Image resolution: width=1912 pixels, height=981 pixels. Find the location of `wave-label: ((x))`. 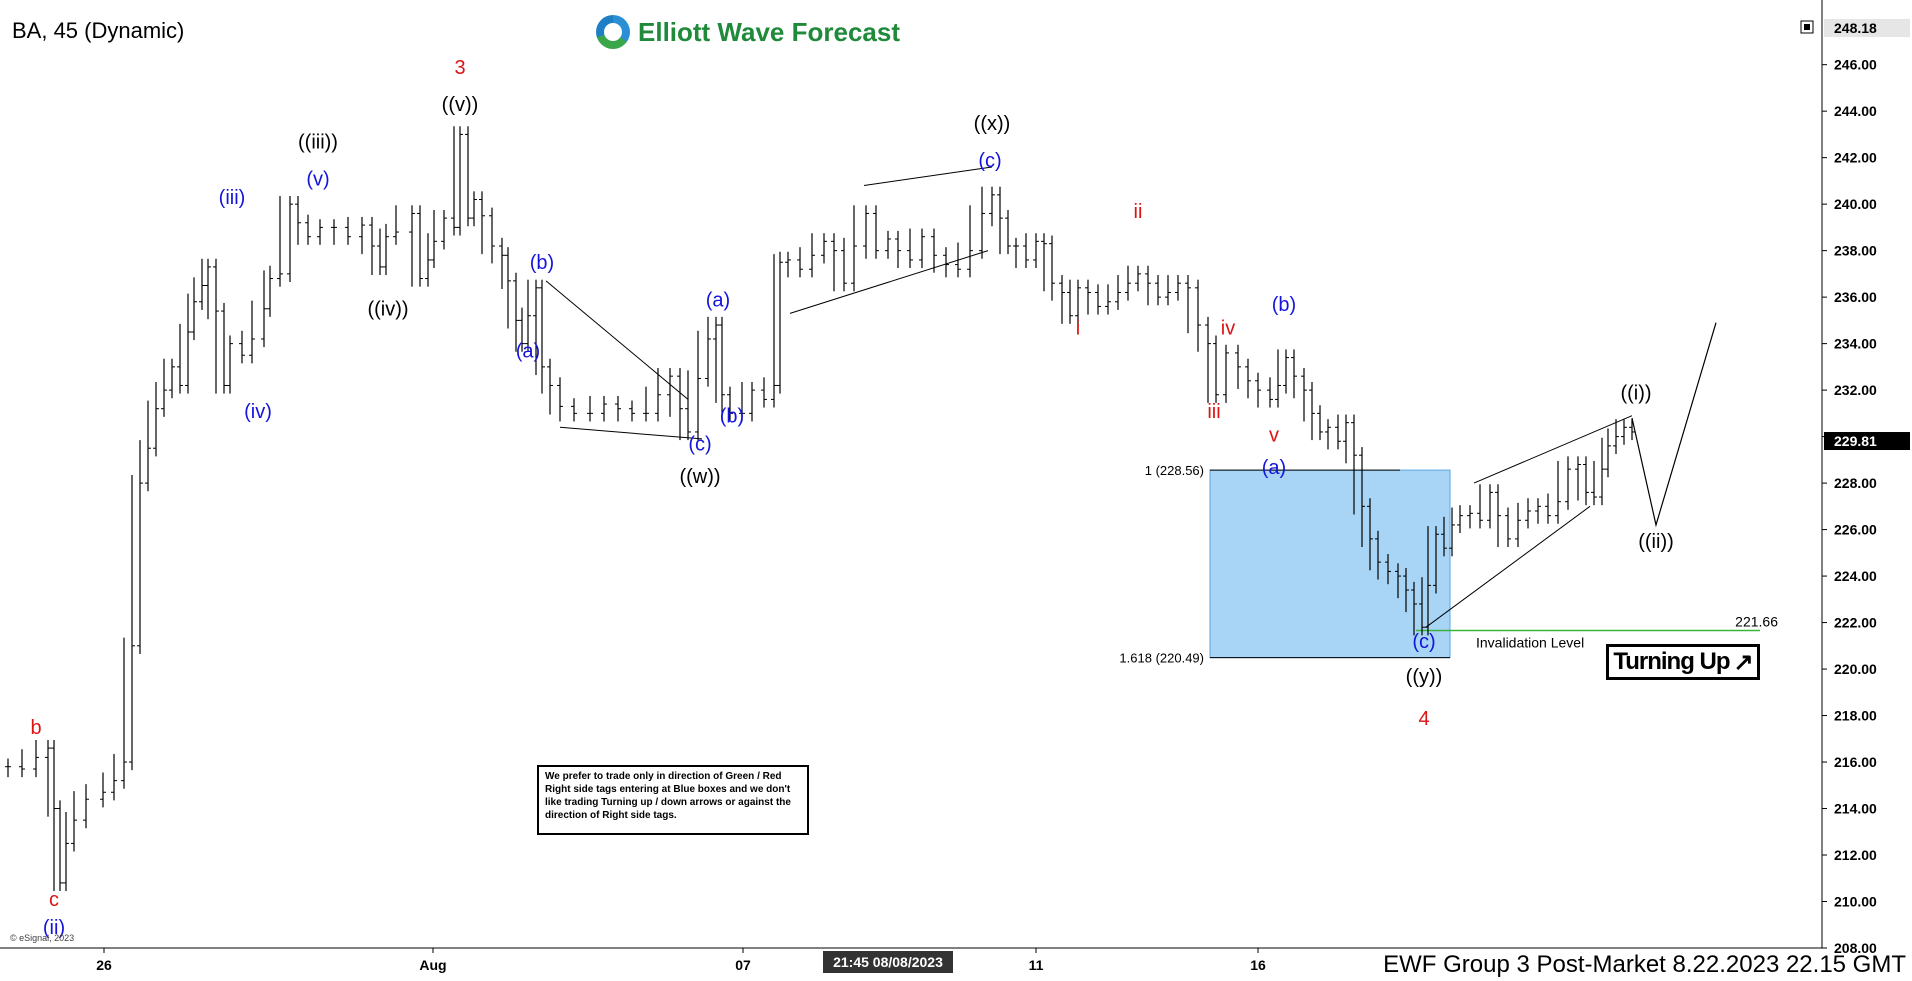

wave-label: ((x)) is located at coordinates (992, 124).